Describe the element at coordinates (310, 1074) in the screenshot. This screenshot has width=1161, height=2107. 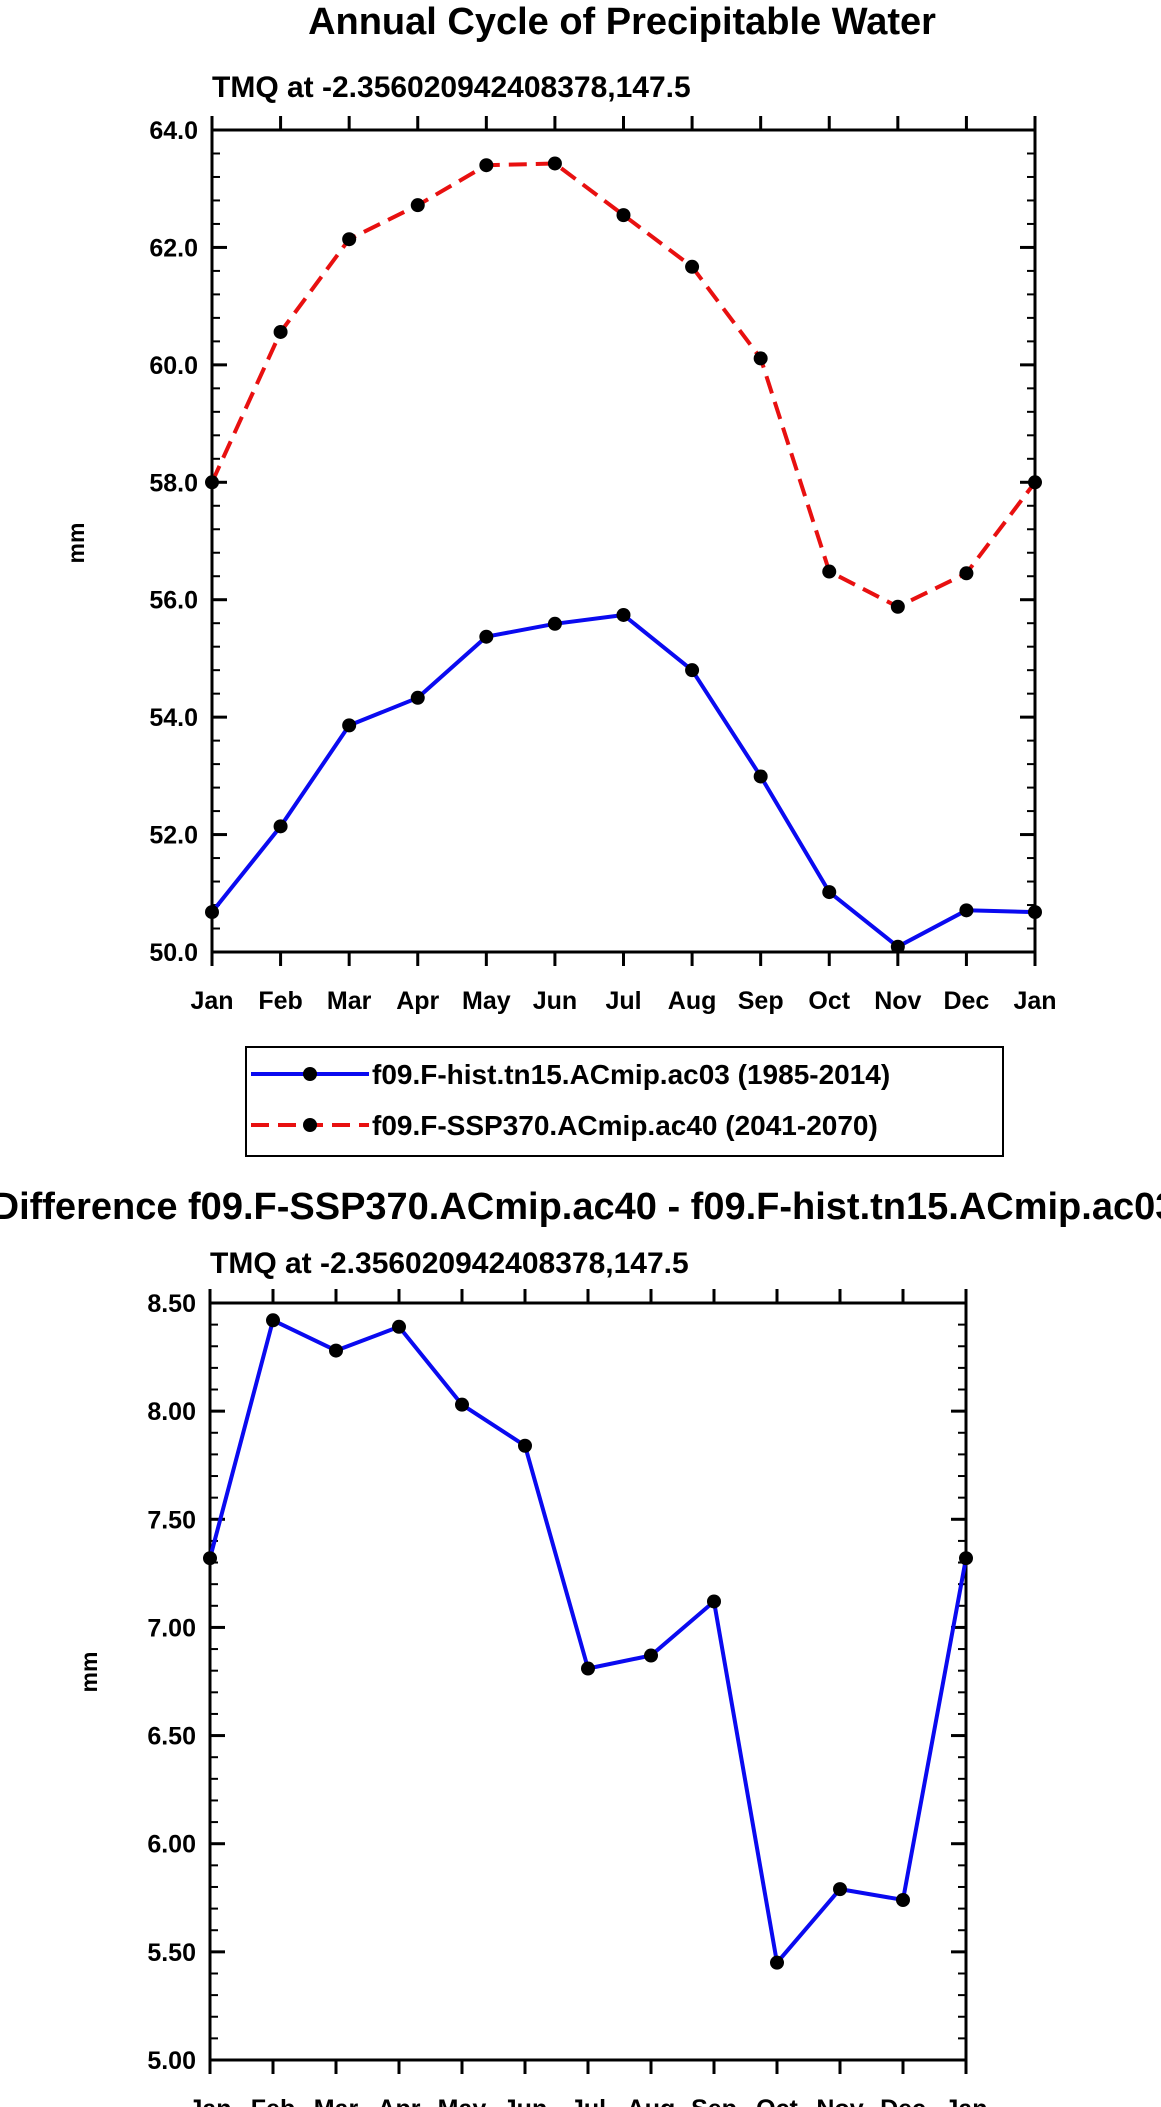
I see `legend-marker-hist` at that location.